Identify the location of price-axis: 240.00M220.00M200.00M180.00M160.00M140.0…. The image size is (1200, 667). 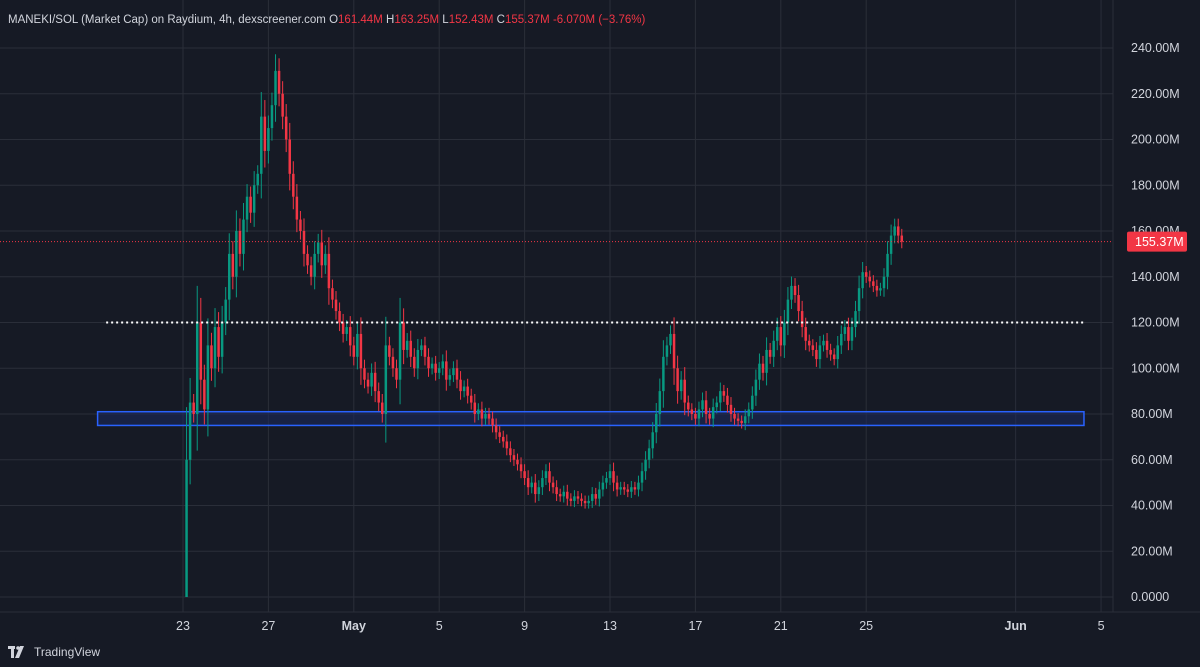
(1155, 322).